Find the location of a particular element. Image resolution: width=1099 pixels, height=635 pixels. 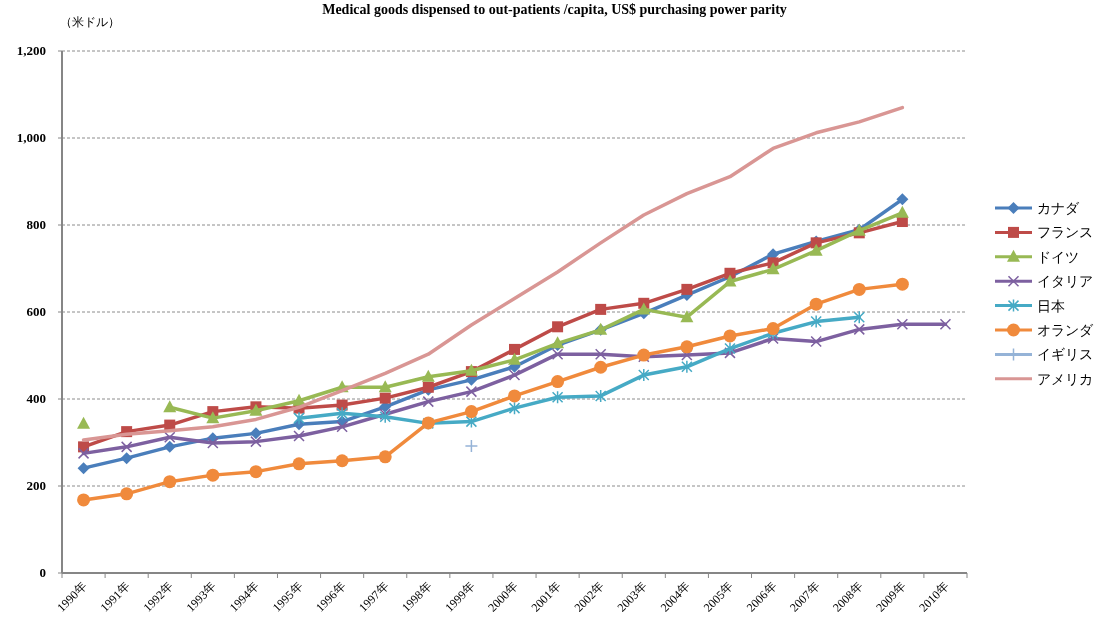

legend-label: 日本 is located at coordinates (1051, 305).